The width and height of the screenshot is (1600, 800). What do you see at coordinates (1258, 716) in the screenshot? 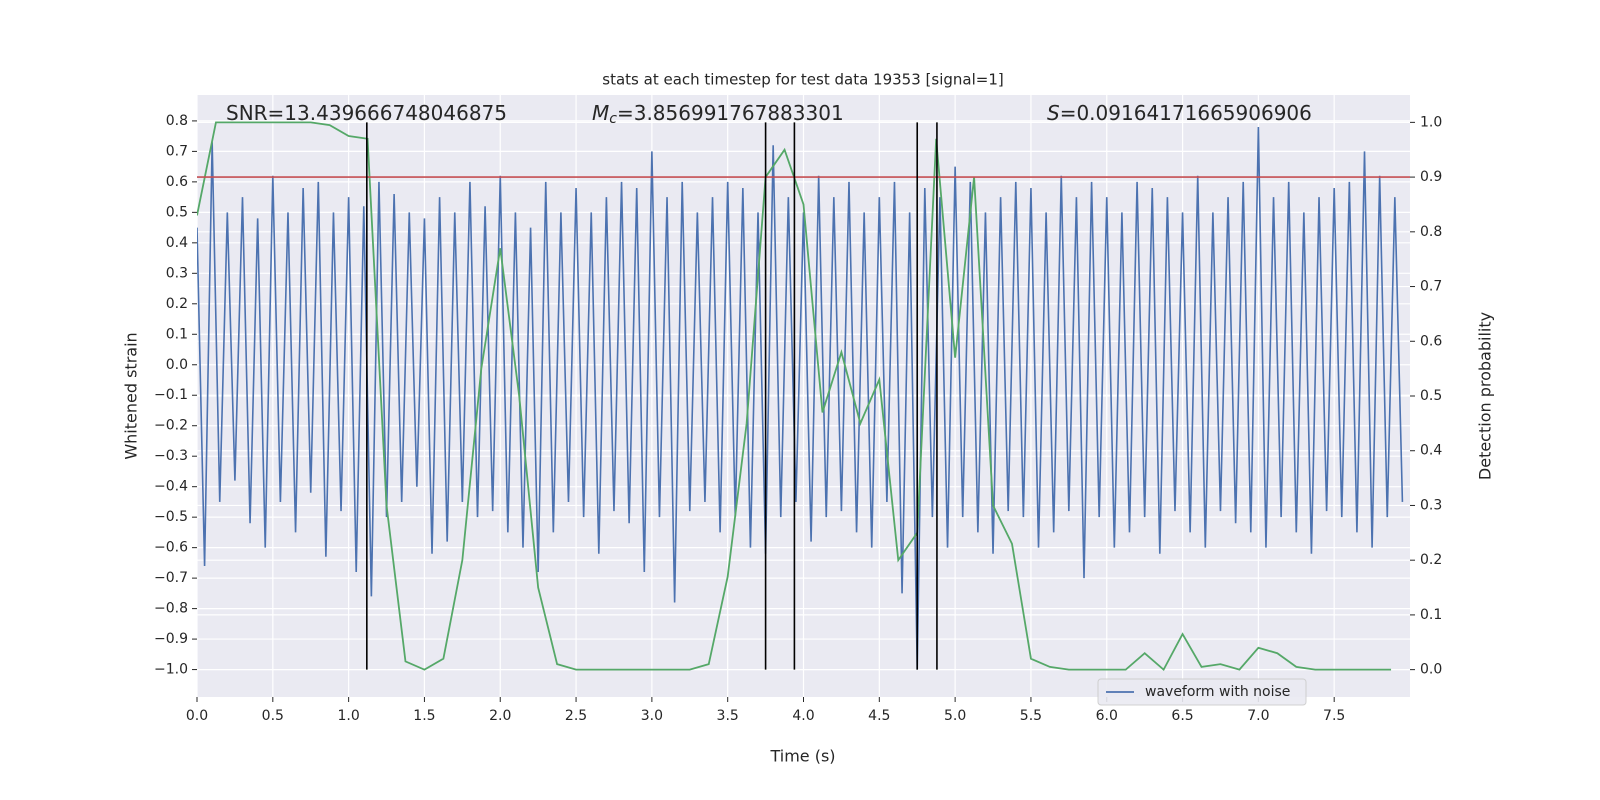
I see `x-tick-label: 7.0` at bounding box center [1258, 716].